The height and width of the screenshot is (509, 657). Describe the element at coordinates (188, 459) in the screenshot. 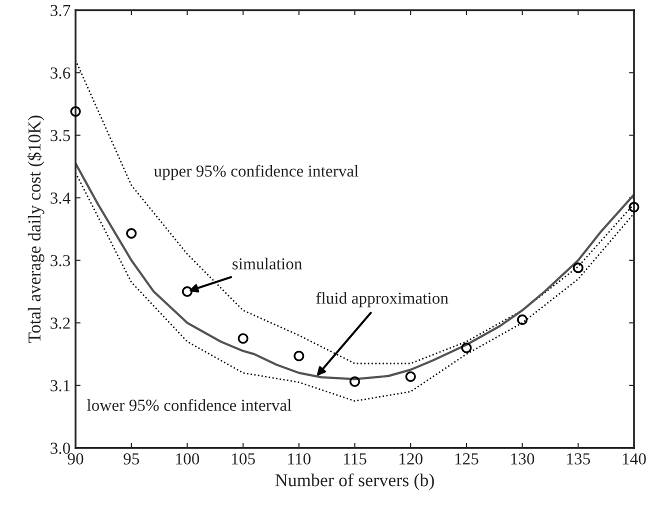

I see `x-tick-label: 100` at that location.